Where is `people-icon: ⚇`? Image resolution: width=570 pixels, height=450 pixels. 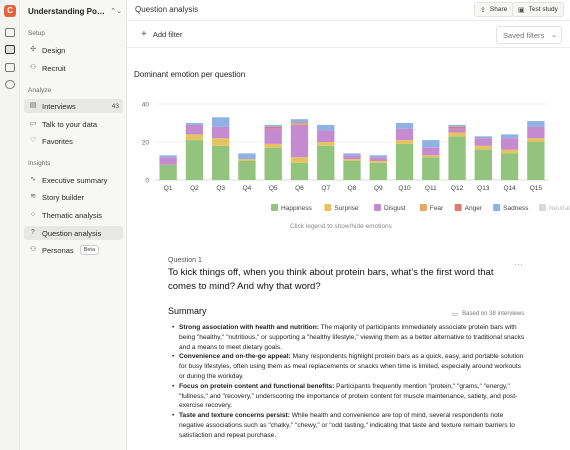
people-icon: ⚇ is located at coordinates (33, 67).